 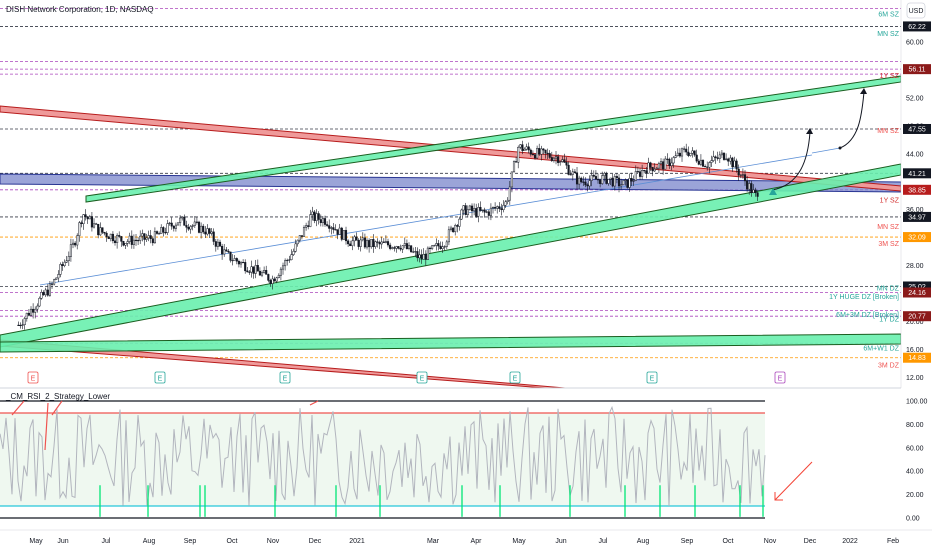 I want to click on time-tick: Sep, so click(x=190, y=541).